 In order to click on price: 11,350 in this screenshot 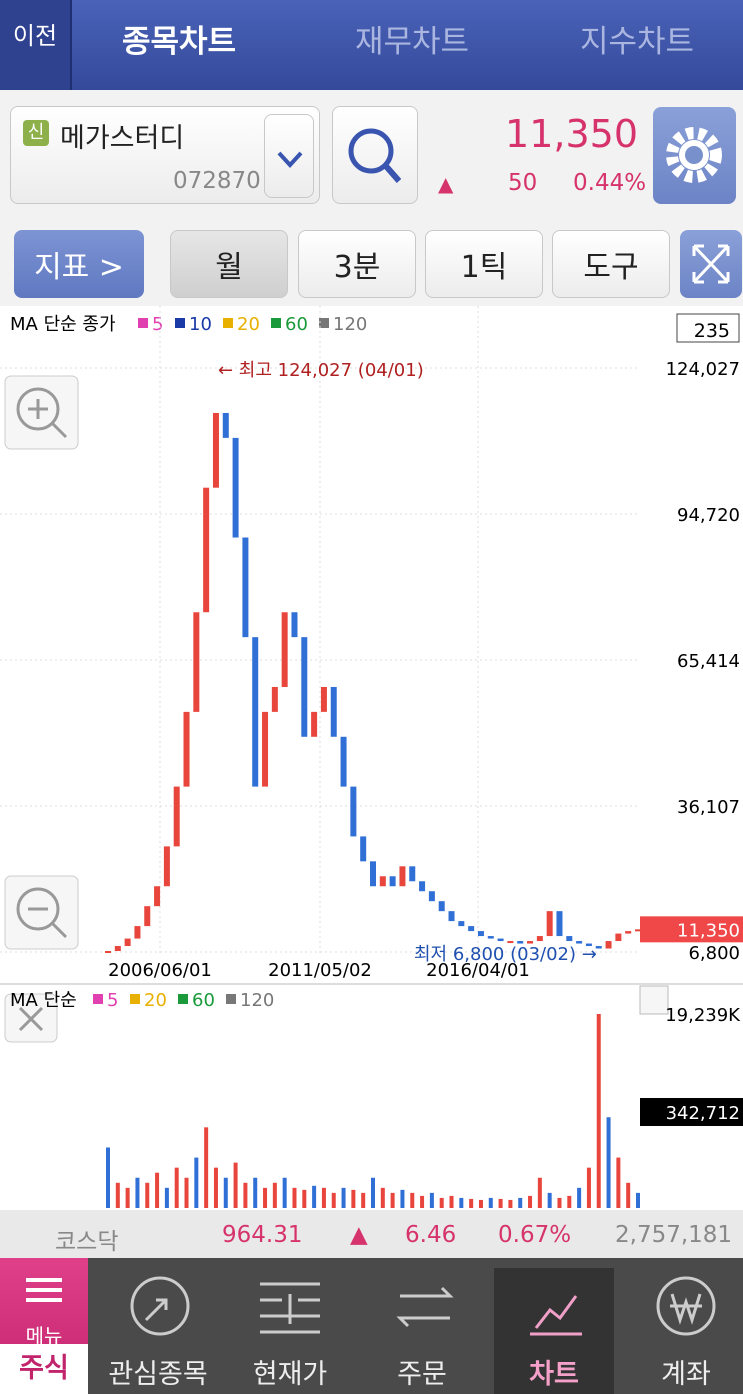, I will do `click(571, 134)`.